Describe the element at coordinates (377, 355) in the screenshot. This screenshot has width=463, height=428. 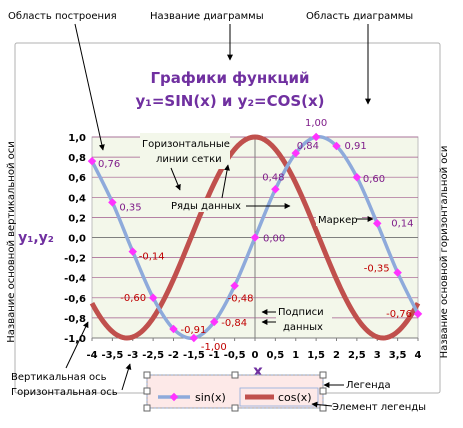
I see `x-tick-label: 3` at that location.